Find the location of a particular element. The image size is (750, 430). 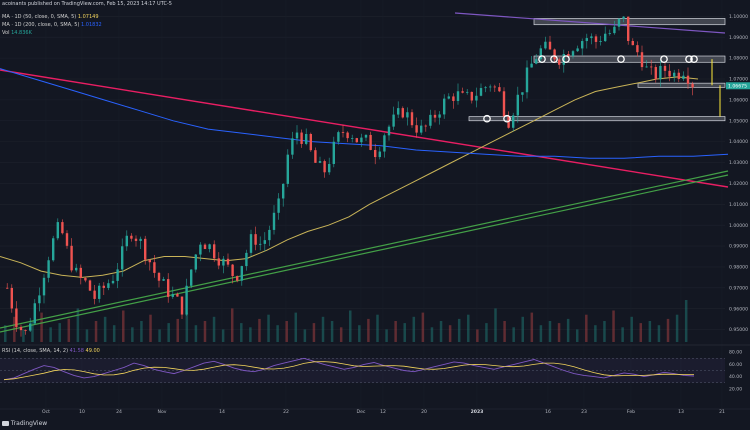

legend-ma50-value: 1.07149 is located at coordinates (88, 17).